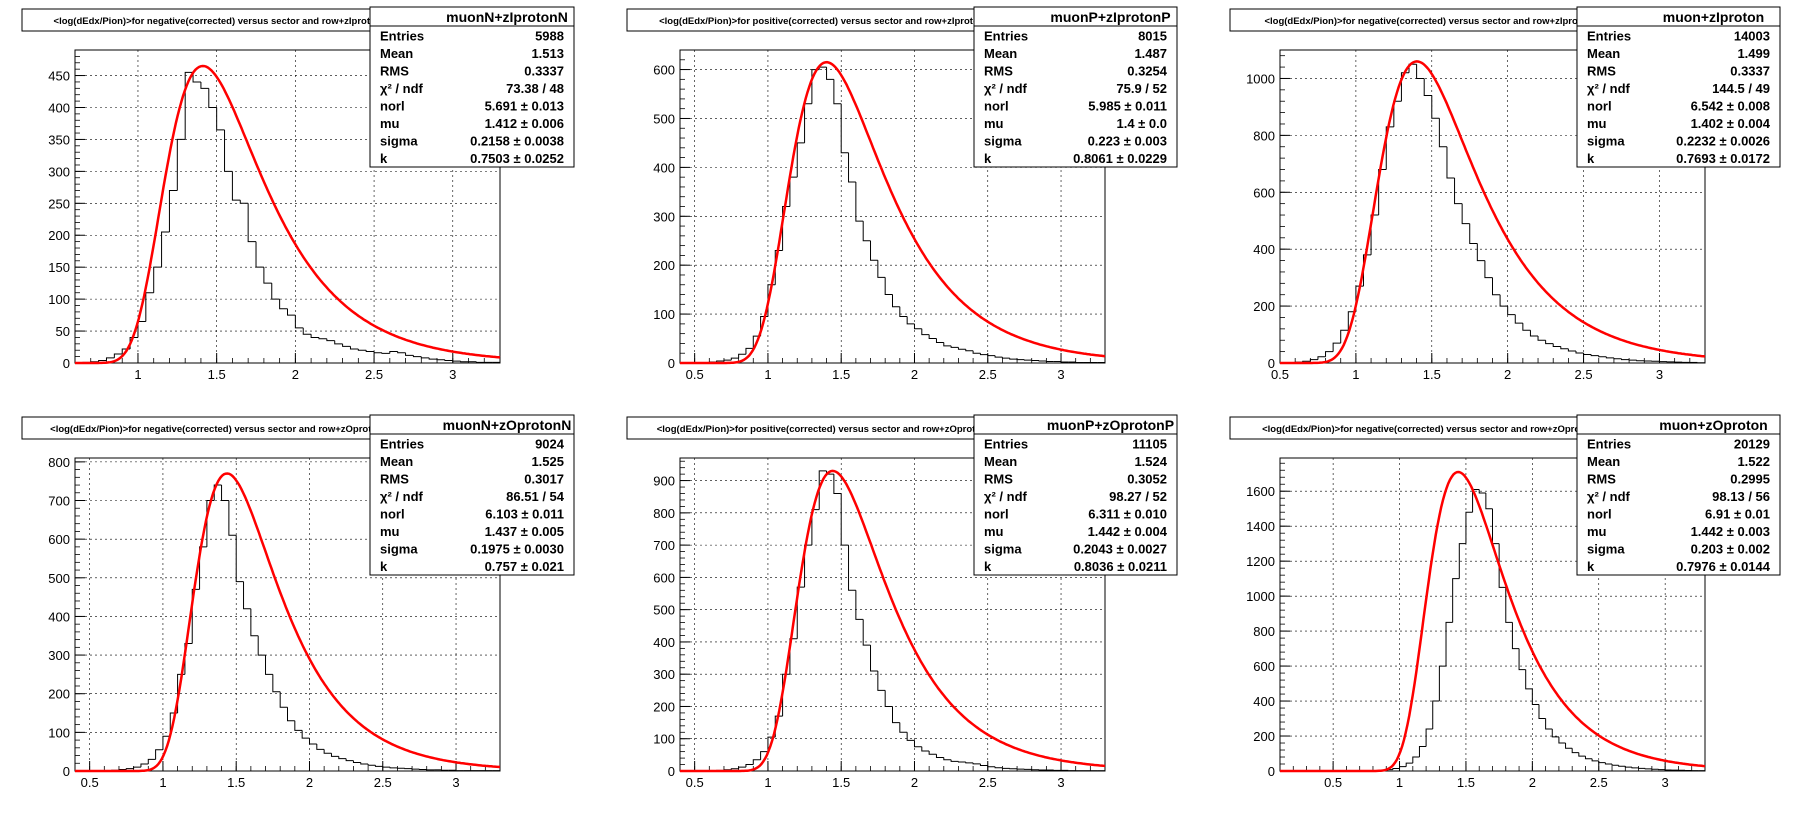 The width and height of the screenshot is (1800, 814). Describe the element at coordinates (507, 425) in the screenshot. I see `stats-name: muonN+zOprotonN` at that location.